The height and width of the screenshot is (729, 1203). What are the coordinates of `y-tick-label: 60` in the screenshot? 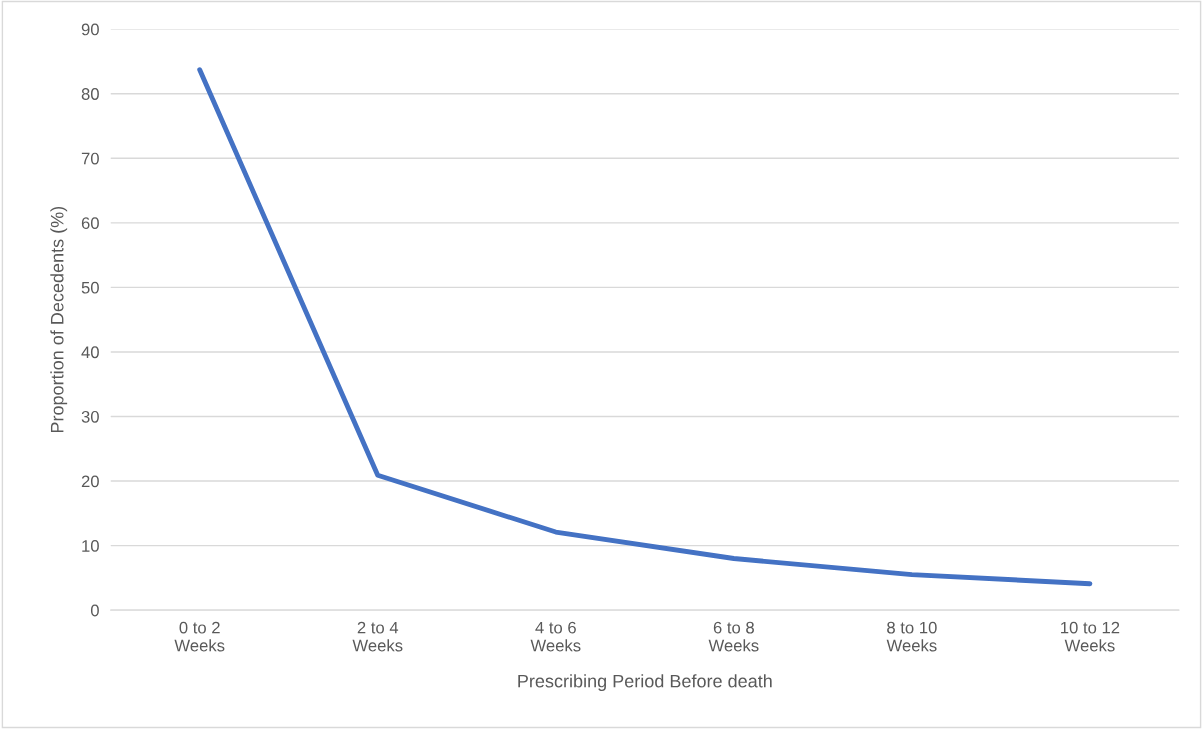 It's located at (90, 223).